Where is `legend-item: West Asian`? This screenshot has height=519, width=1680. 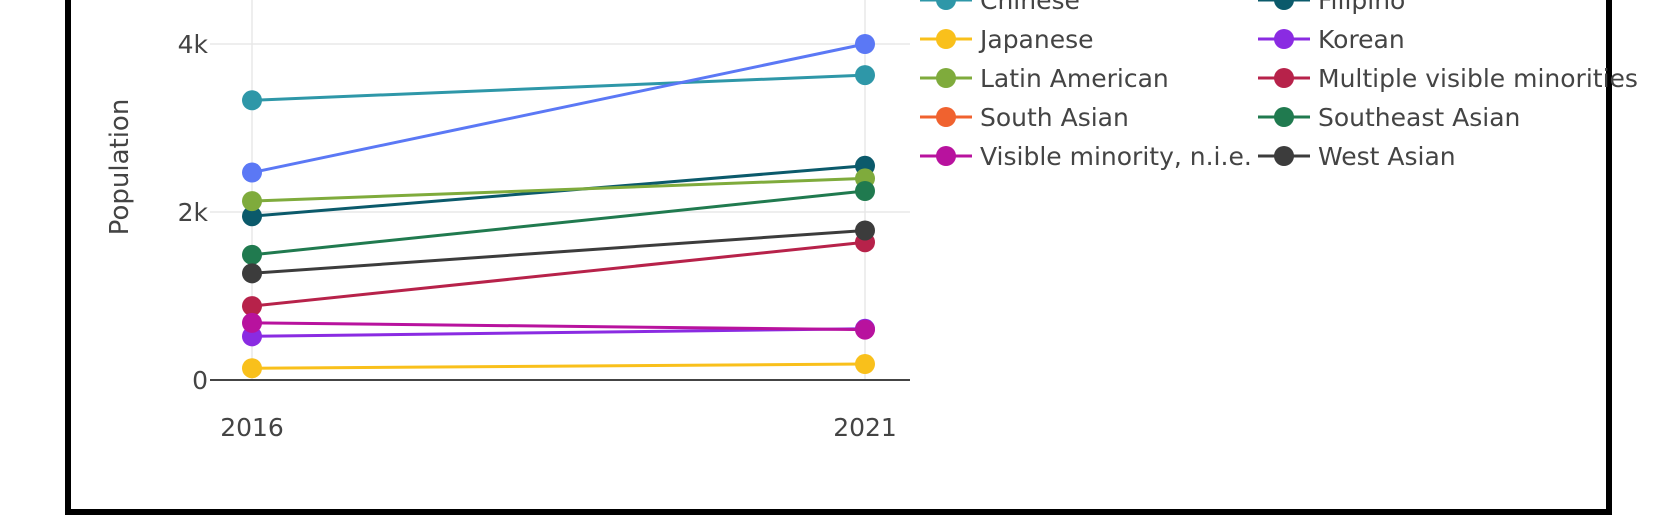
legend-item: West Asian is located at coordinates (1357, 156).